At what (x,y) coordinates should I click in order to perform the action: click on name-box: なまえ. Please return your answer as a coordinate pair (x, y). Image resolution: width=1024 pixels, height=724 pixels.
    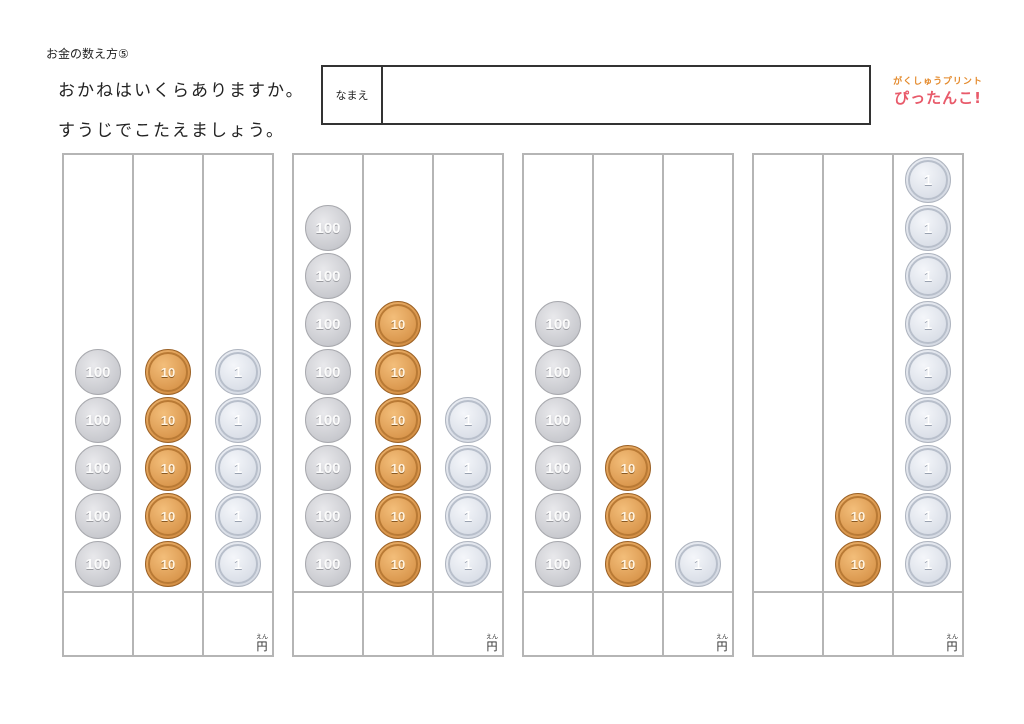
    Looking at the image, I should click on (596, 95).